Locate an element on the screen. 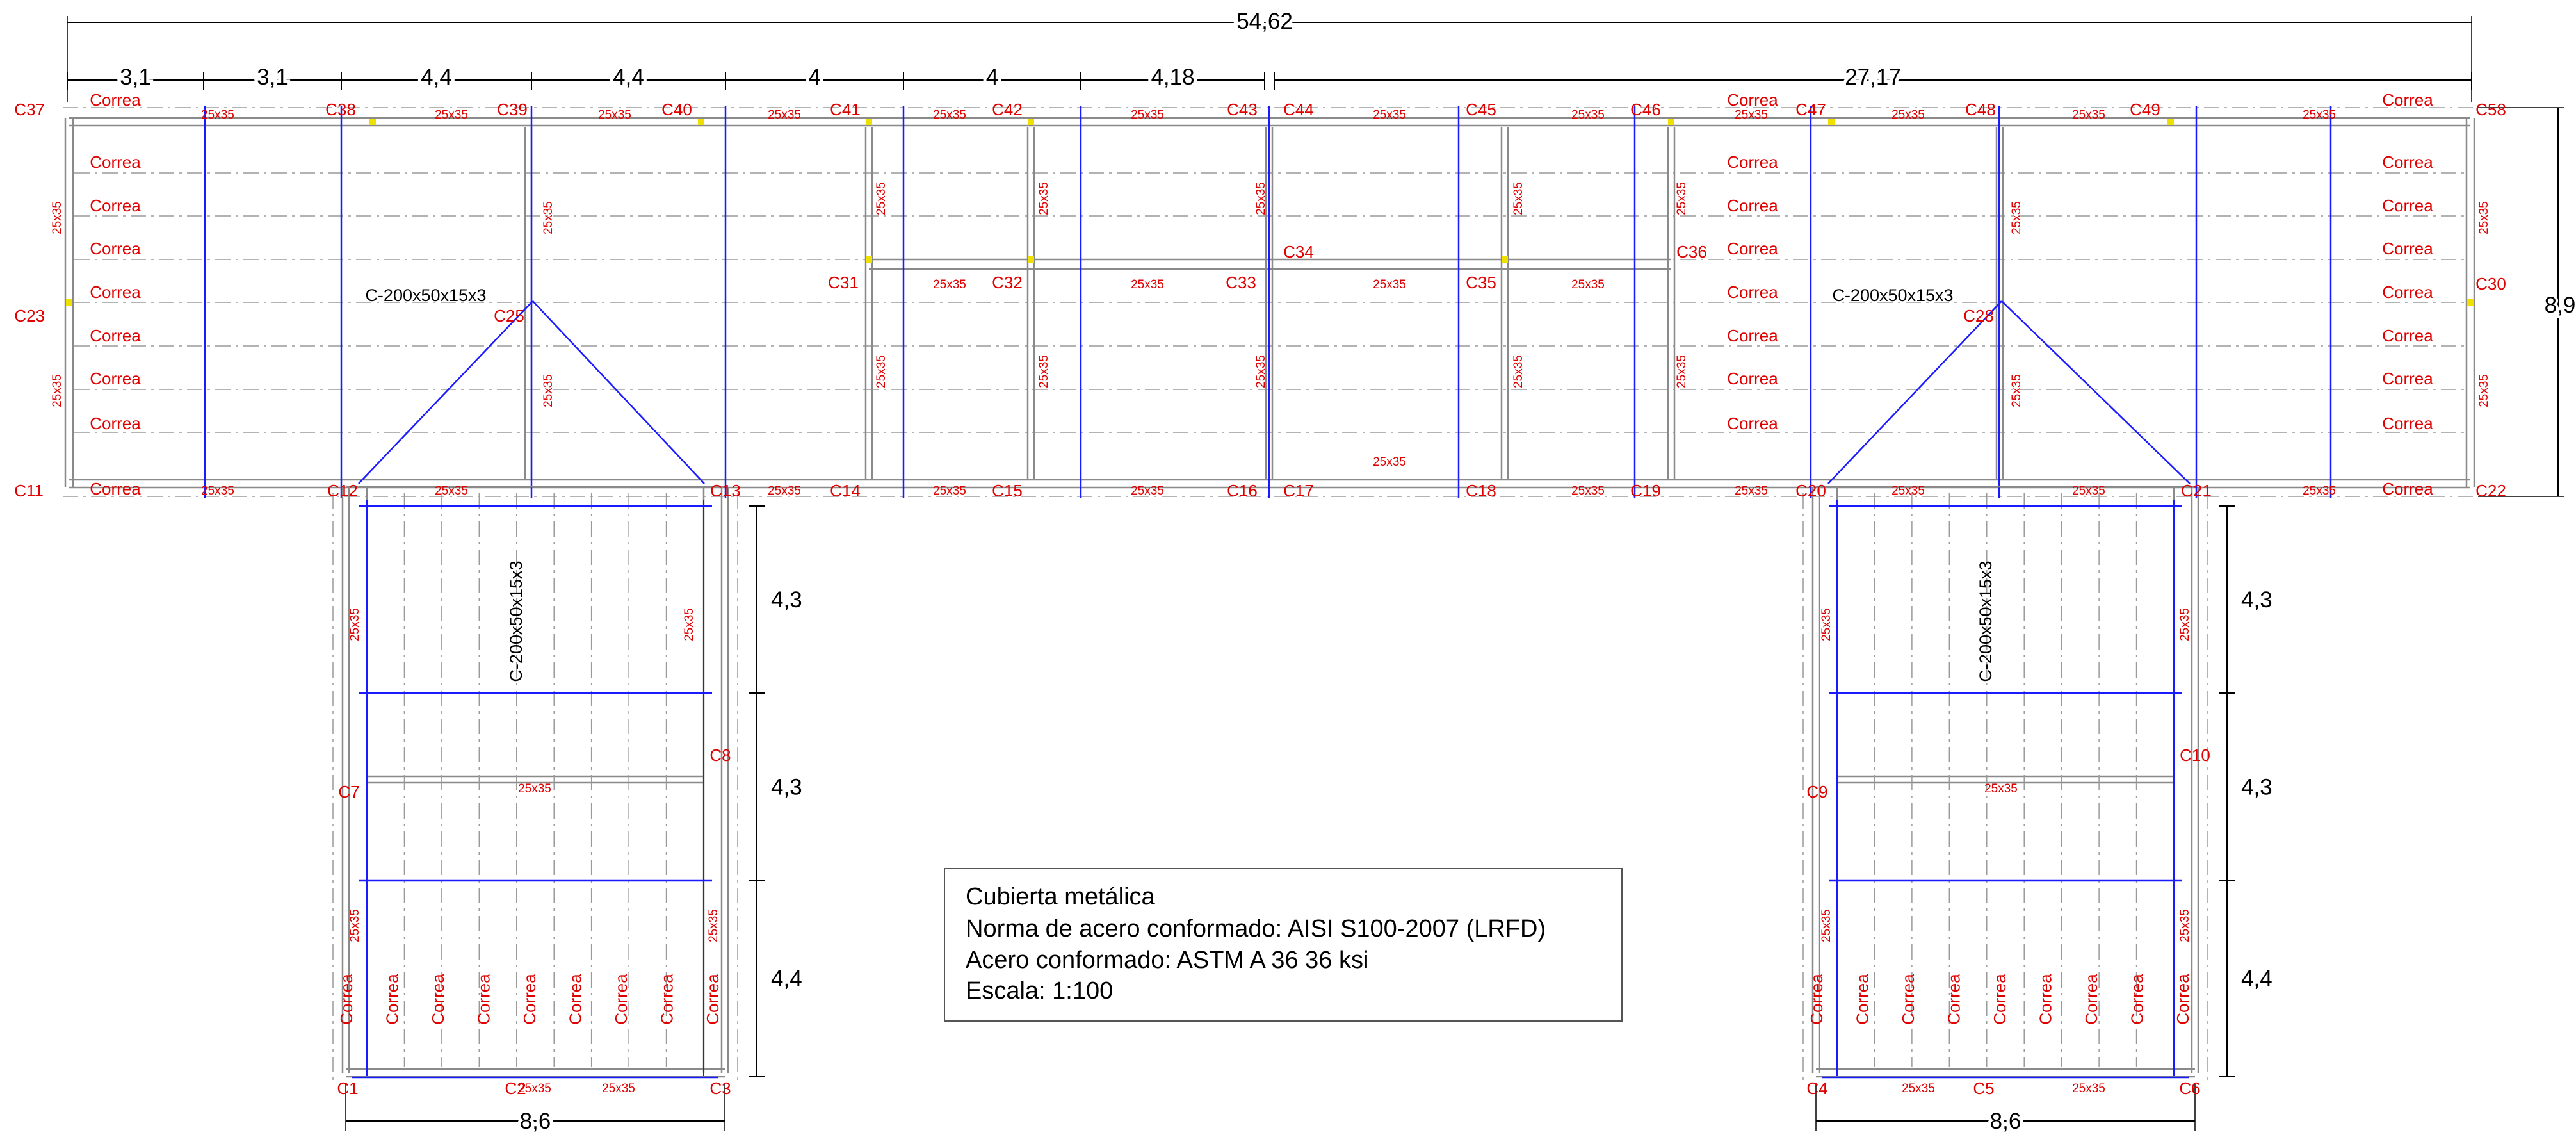 The height and width of the screenshot is (1137, 2576). column-label-c9: C9 is located at coordinates (1816, 791).